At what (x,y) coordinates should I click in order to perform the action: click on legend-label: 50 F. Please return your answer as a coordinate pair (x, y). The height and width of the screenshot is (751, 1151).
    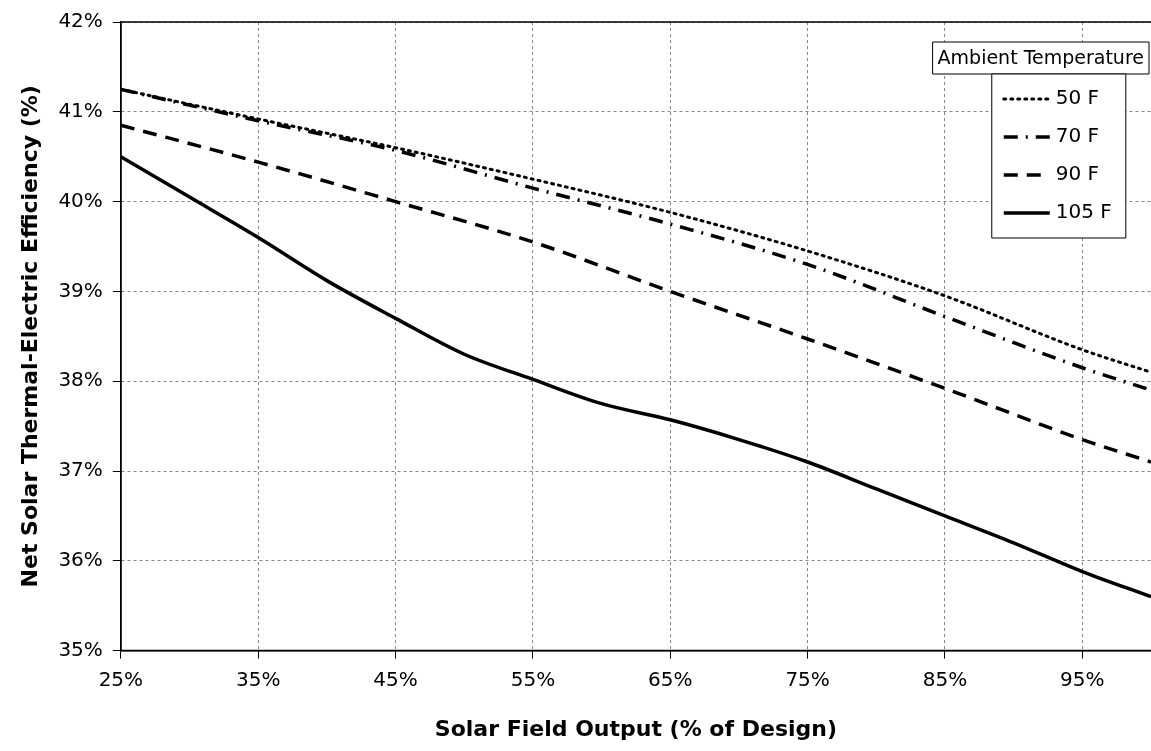
    Looking at the image, I should click on (1077, 97).